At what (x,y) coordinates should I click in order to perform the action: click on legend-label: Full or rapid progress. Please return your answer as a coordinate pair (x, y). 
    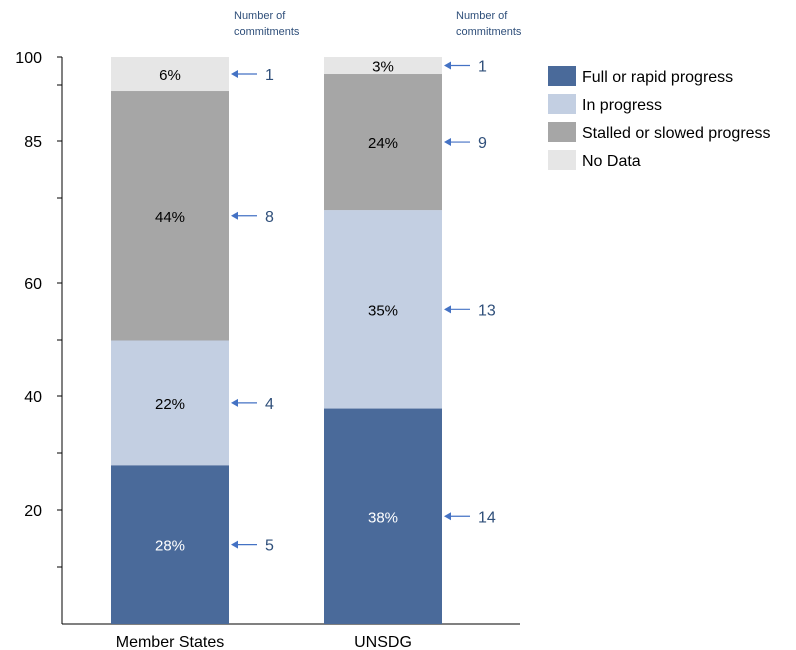
    Looking at the image, I should click on (657, 77).